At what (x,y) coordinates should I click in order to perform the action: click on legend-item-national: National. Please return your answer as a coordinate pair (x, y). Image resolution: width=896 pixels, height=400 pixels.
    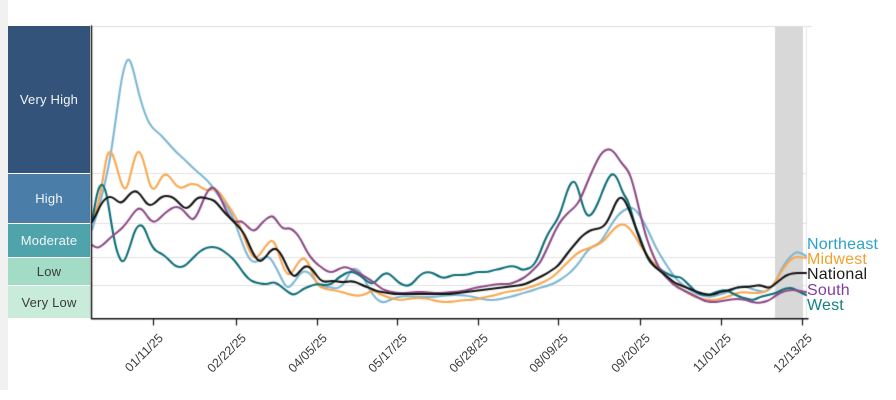
    Looking at the image, I should click on (837, 274).